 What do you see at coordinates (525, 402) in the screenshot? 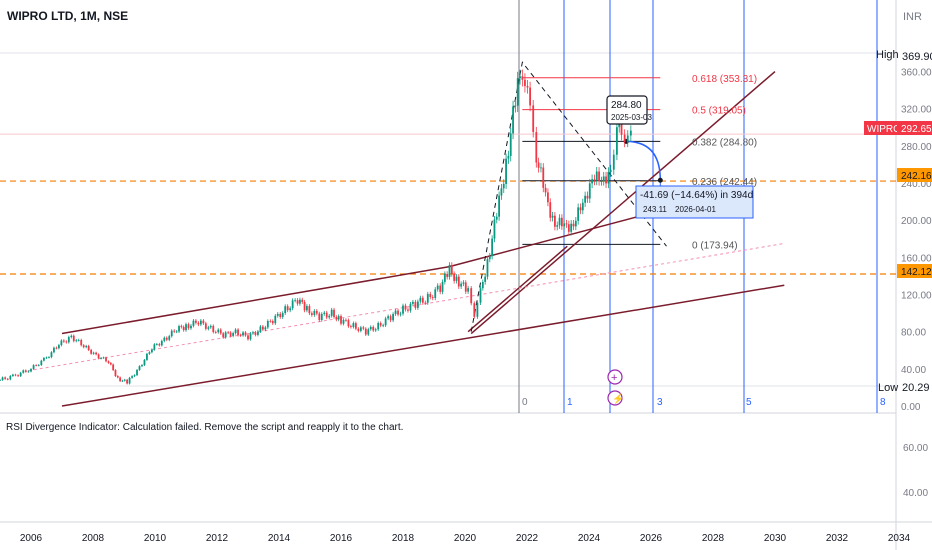
I see `cycle-number: 0` at bounding box center [525, 402].